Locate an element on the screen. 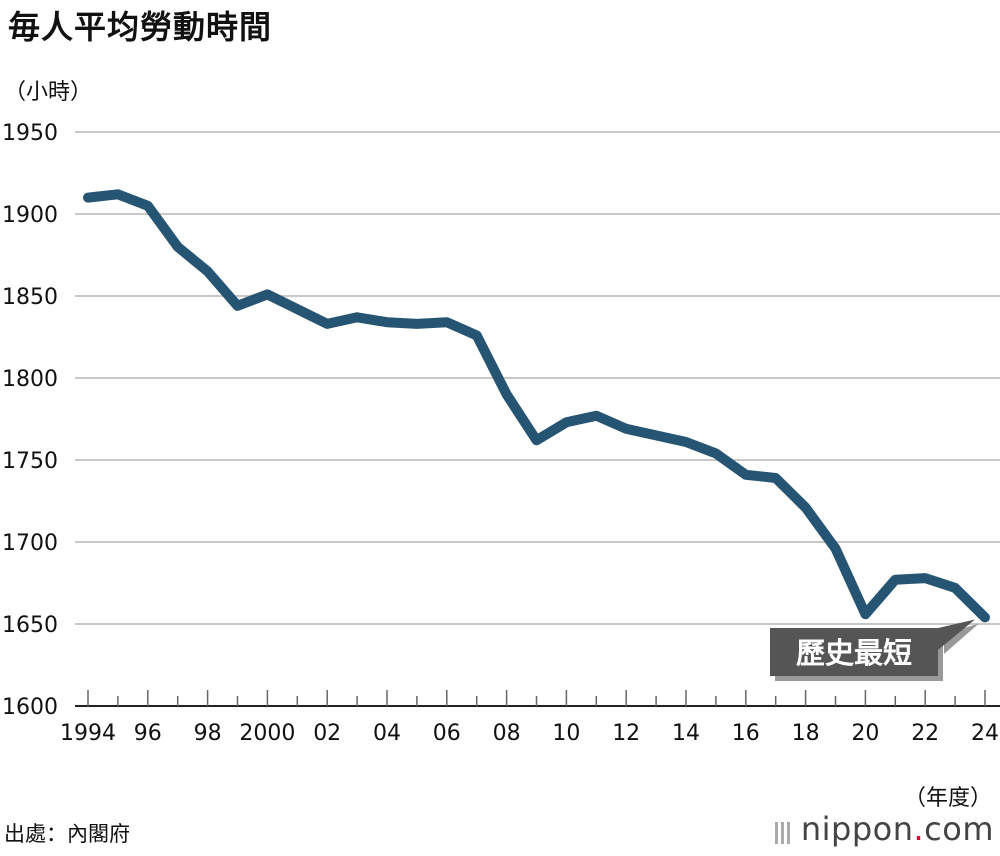  annotation-pointer is located at coordinates (956, 634).